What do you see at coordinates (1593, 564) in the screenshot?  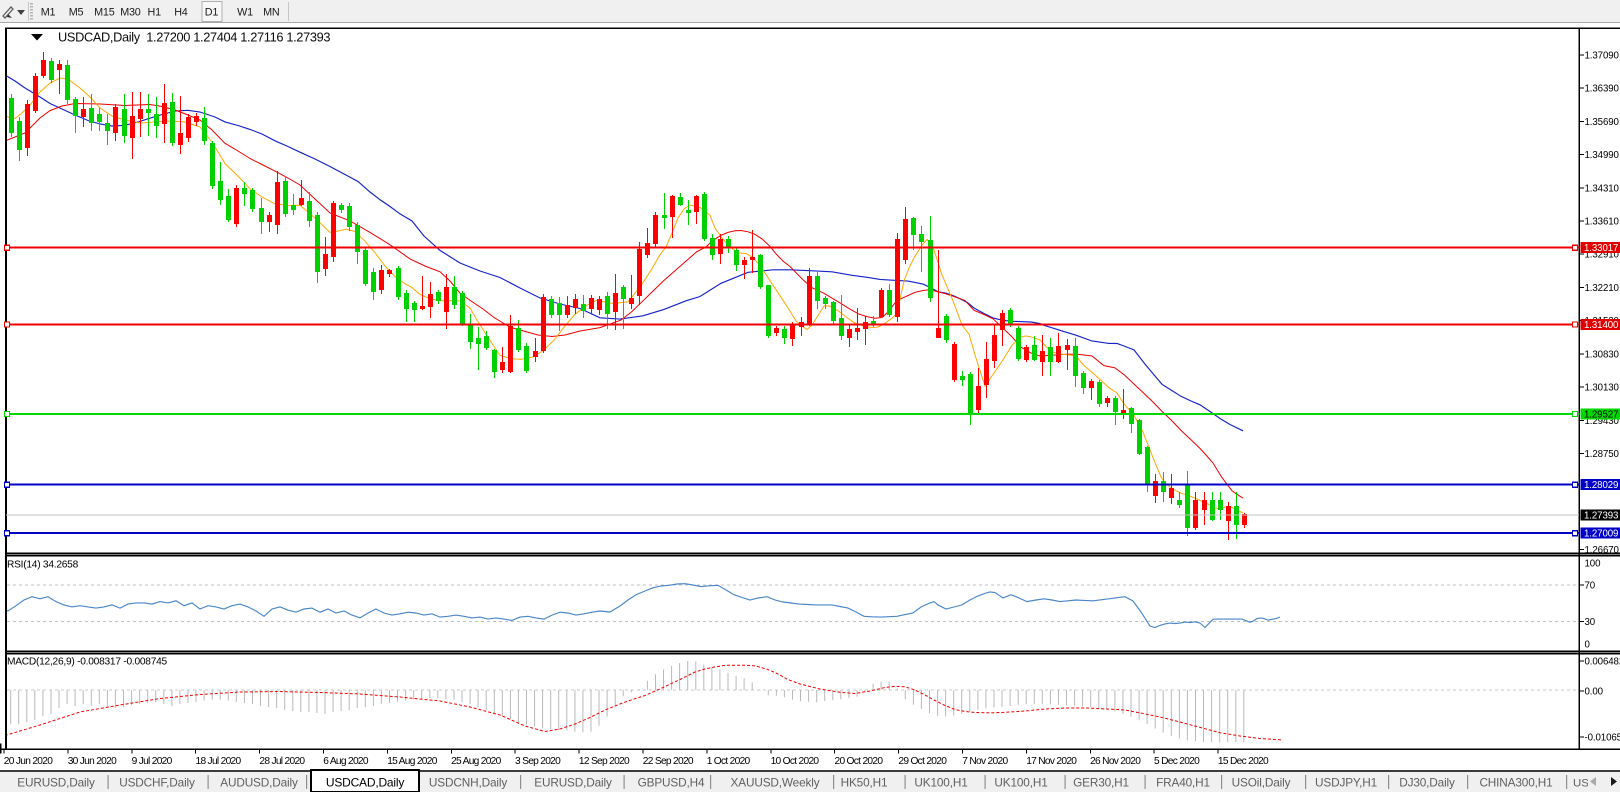 I see `svg-text: 100` at bounding box center [1593, 564].